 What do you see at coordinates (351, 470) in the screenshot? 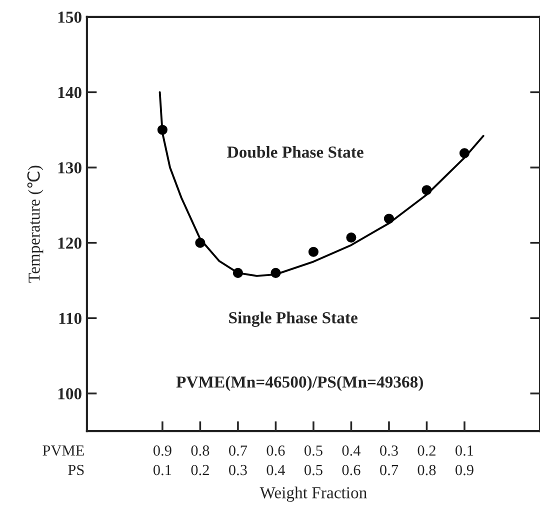
I see `x-tick-label: 0.6` at bounding box center [351, 470].